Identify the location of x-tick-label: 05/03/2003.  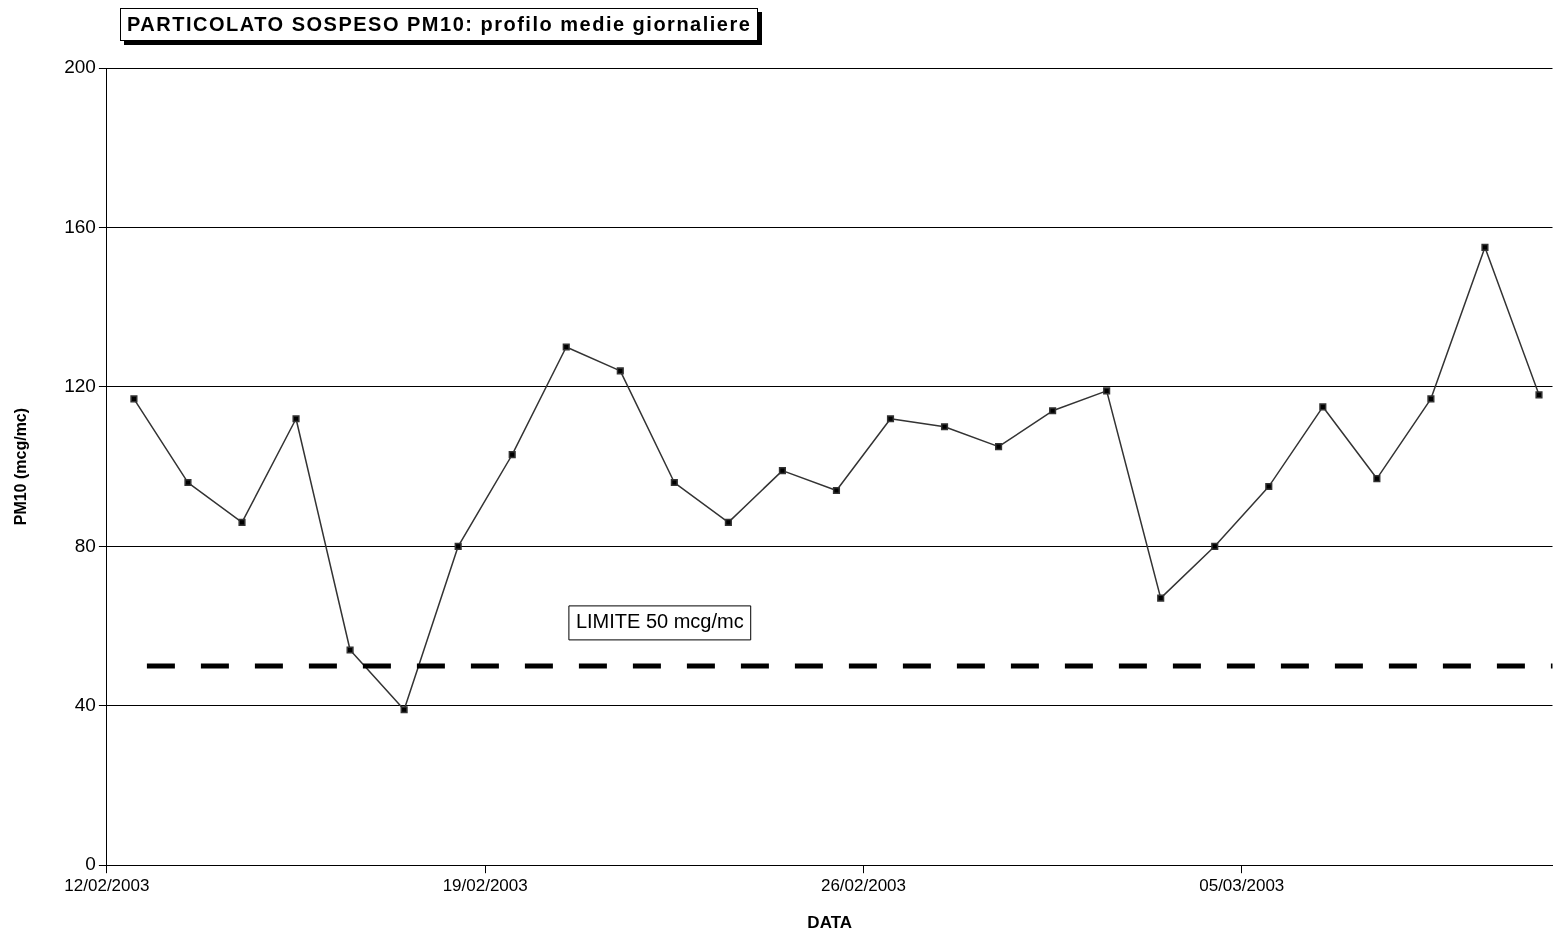
(1242, 886).